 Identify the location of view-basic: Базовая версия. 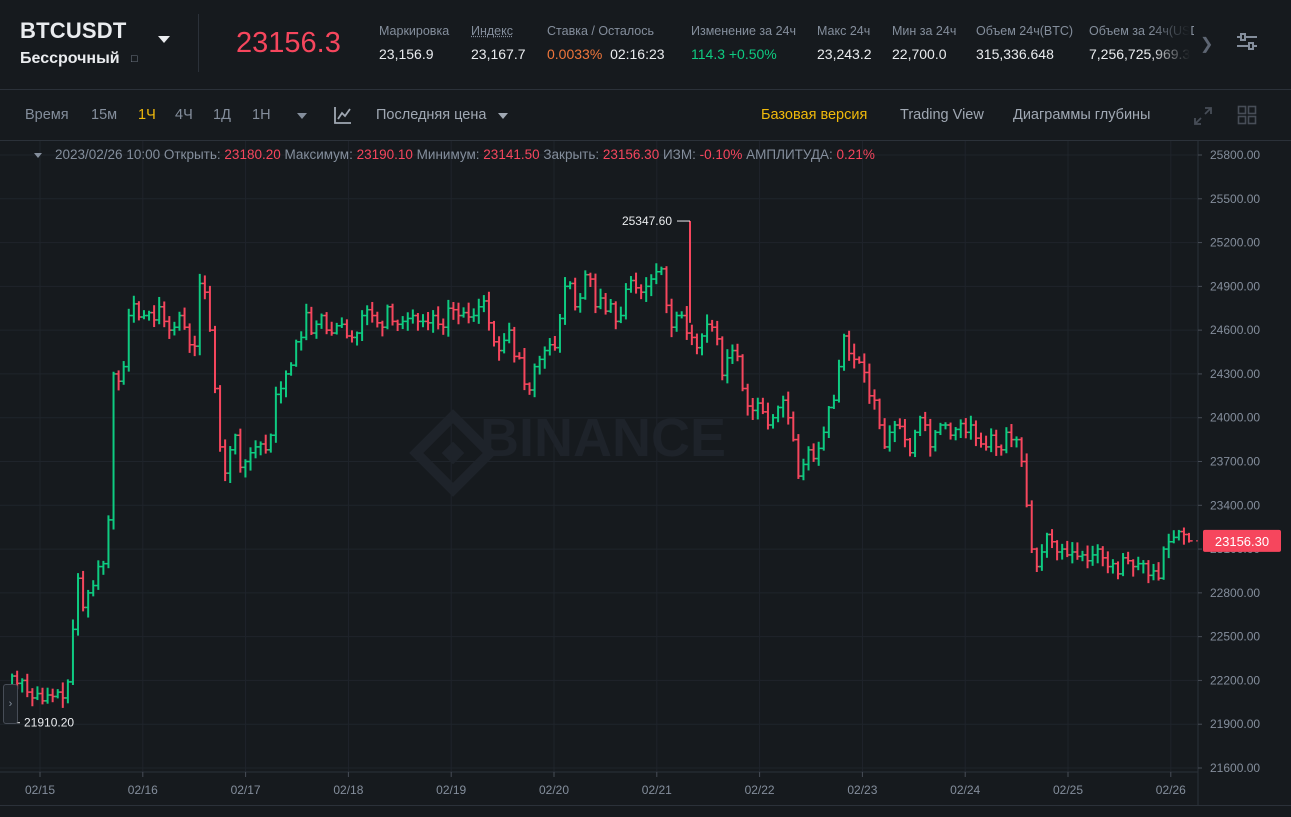
(814, 115).